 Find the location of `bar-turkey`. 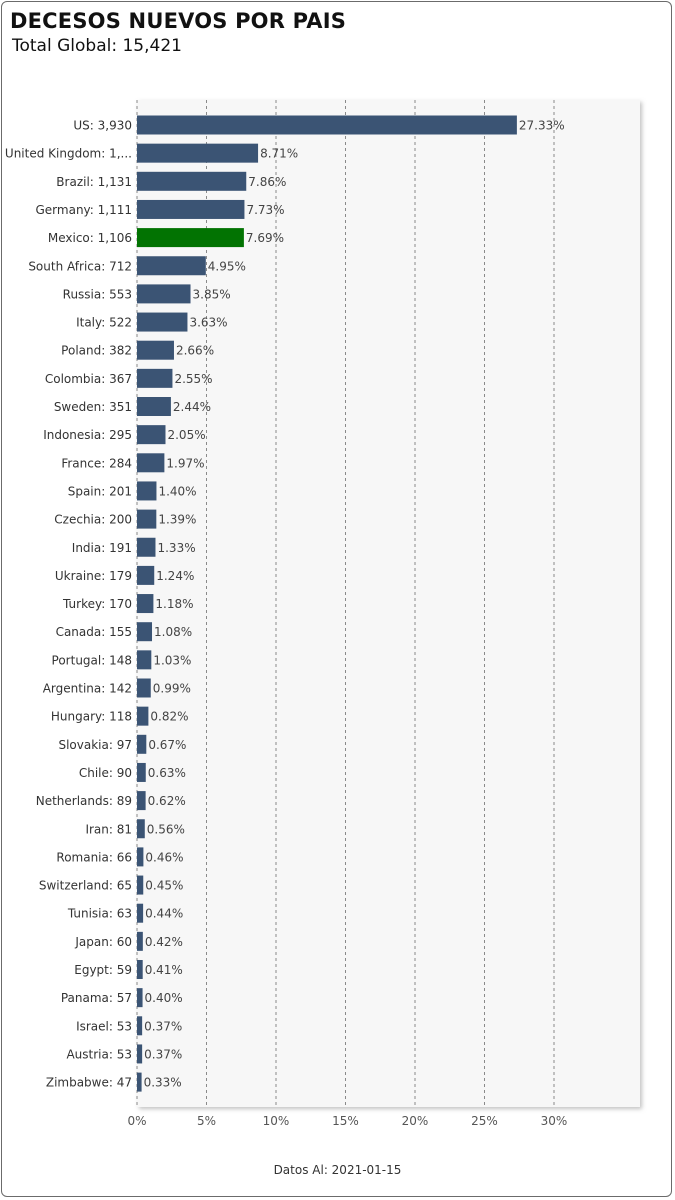

bar-turkey is located at coordinates (145, 604).